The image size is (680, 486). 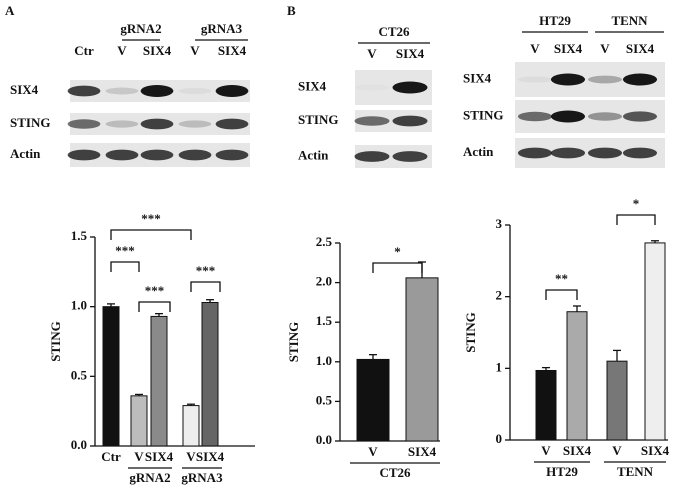 What do you see at coordinates (499, 438) in the screenshot?
I see `y-tick-label: 0` at bounding box center [499, 438].